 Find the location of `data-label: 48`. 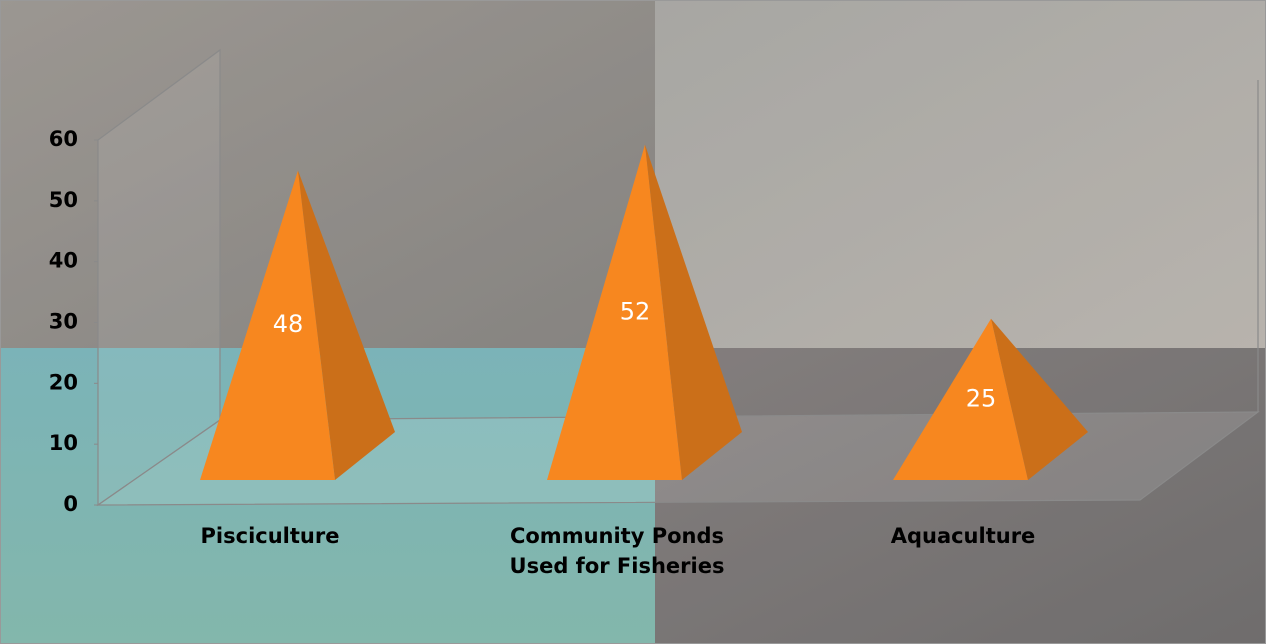

data-label: 48 is located at coordinates (288, 324).